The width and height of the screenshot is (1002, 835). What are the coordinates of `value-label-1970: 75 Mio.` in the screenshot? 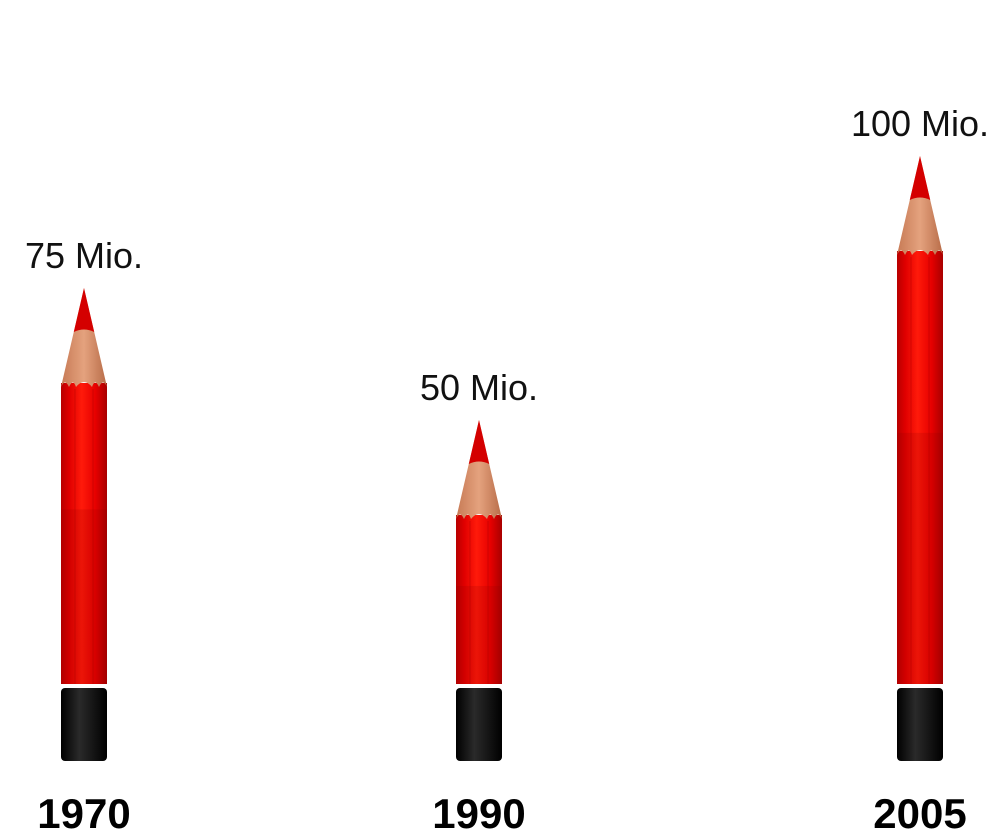 It's located at (84, 255).